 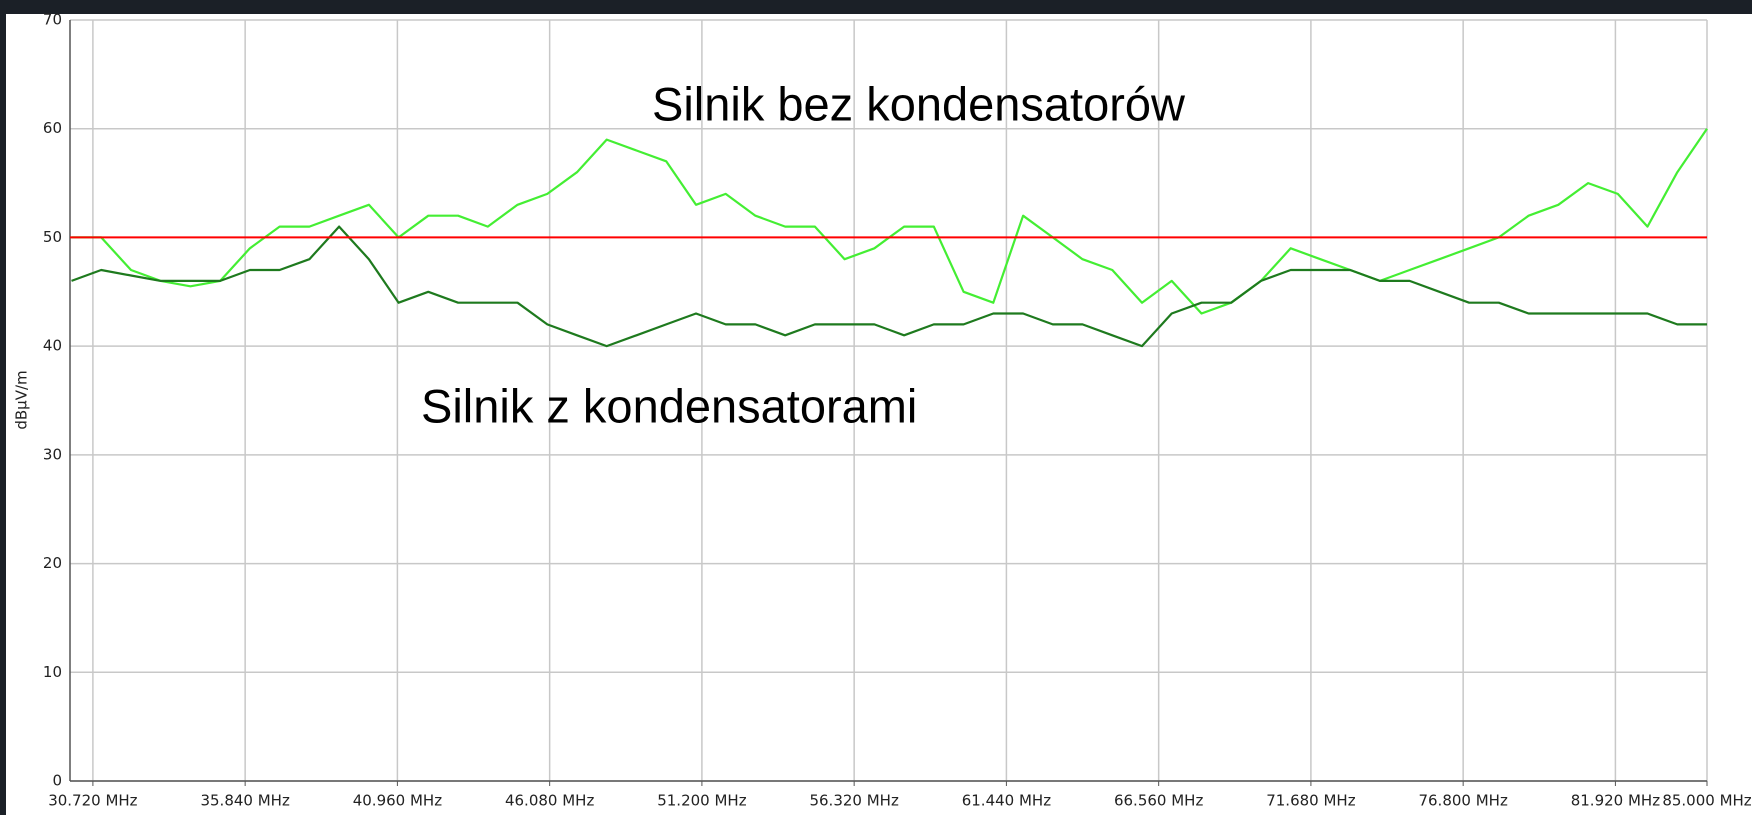 I want to click on annotation: Silnik z kondensatorami, so click(x=669, y=405).